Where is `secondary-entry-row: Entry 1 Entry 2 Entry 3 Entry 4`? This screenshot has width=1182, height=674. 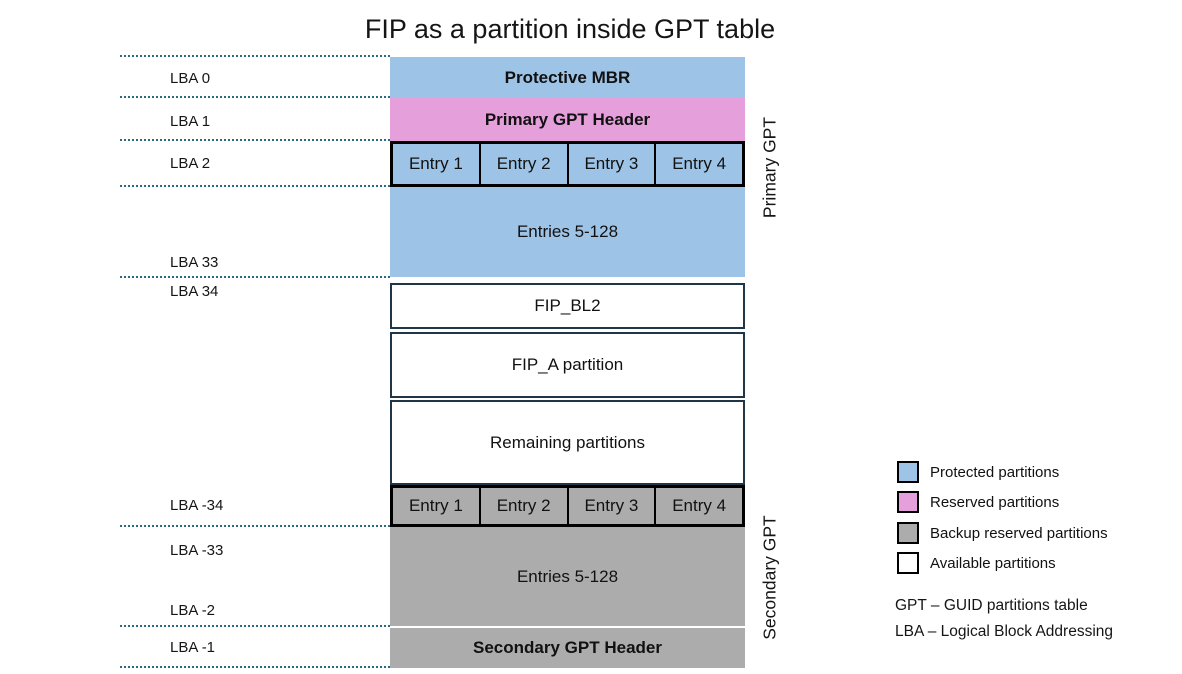
secondary-entry-row: Entry 1 Entry 2 Entry 3 Entry 4 is located at coordinates (567, 506).